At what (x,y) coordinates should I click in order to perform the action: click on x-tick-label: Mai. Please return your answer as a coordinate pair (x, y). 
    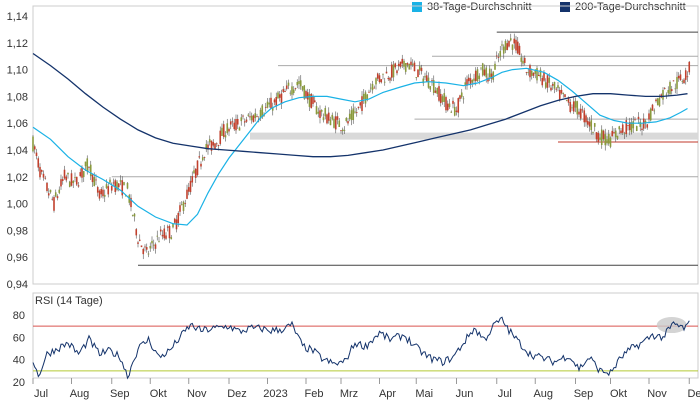
    Looking at the image, I should click on (424, 394).